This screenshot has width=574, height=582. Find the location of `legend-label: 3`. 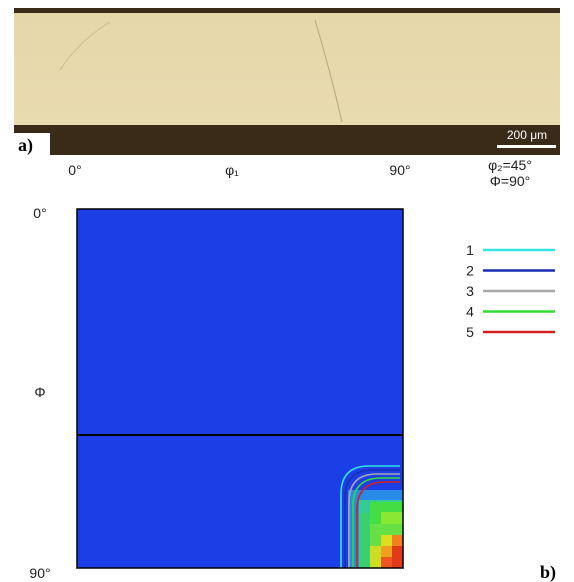

legend-label: 3 is located at coordinates (470, 291).